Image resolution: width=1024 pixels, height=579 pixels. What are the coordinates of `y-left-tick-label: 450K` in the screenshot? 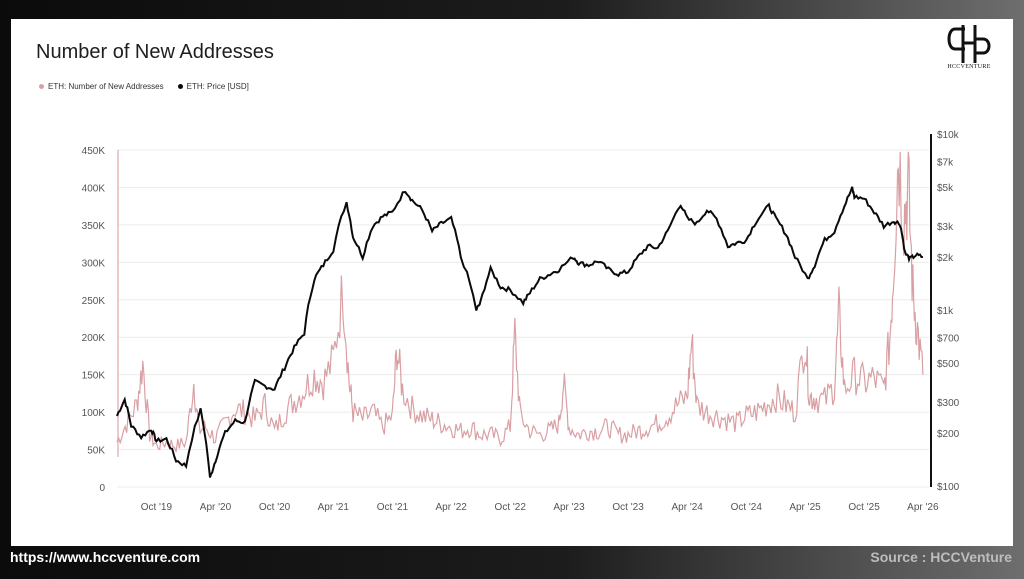 It's located at (94, 151).